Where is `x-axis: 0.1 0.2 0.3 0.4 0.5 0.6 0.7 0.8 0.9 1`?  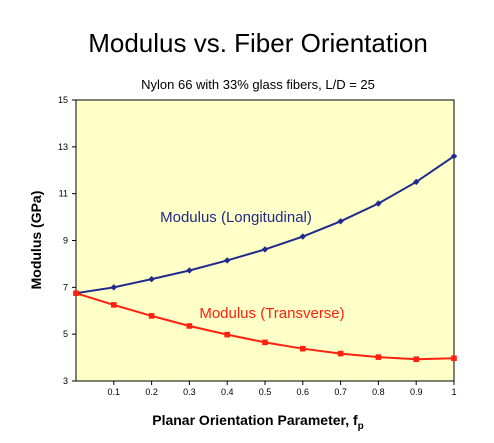
x-axis: 0.1 0.2 0.3 0.4 0.5 0.6 0.7 0.8 0.9 1 is located at coordinates (282, 389).